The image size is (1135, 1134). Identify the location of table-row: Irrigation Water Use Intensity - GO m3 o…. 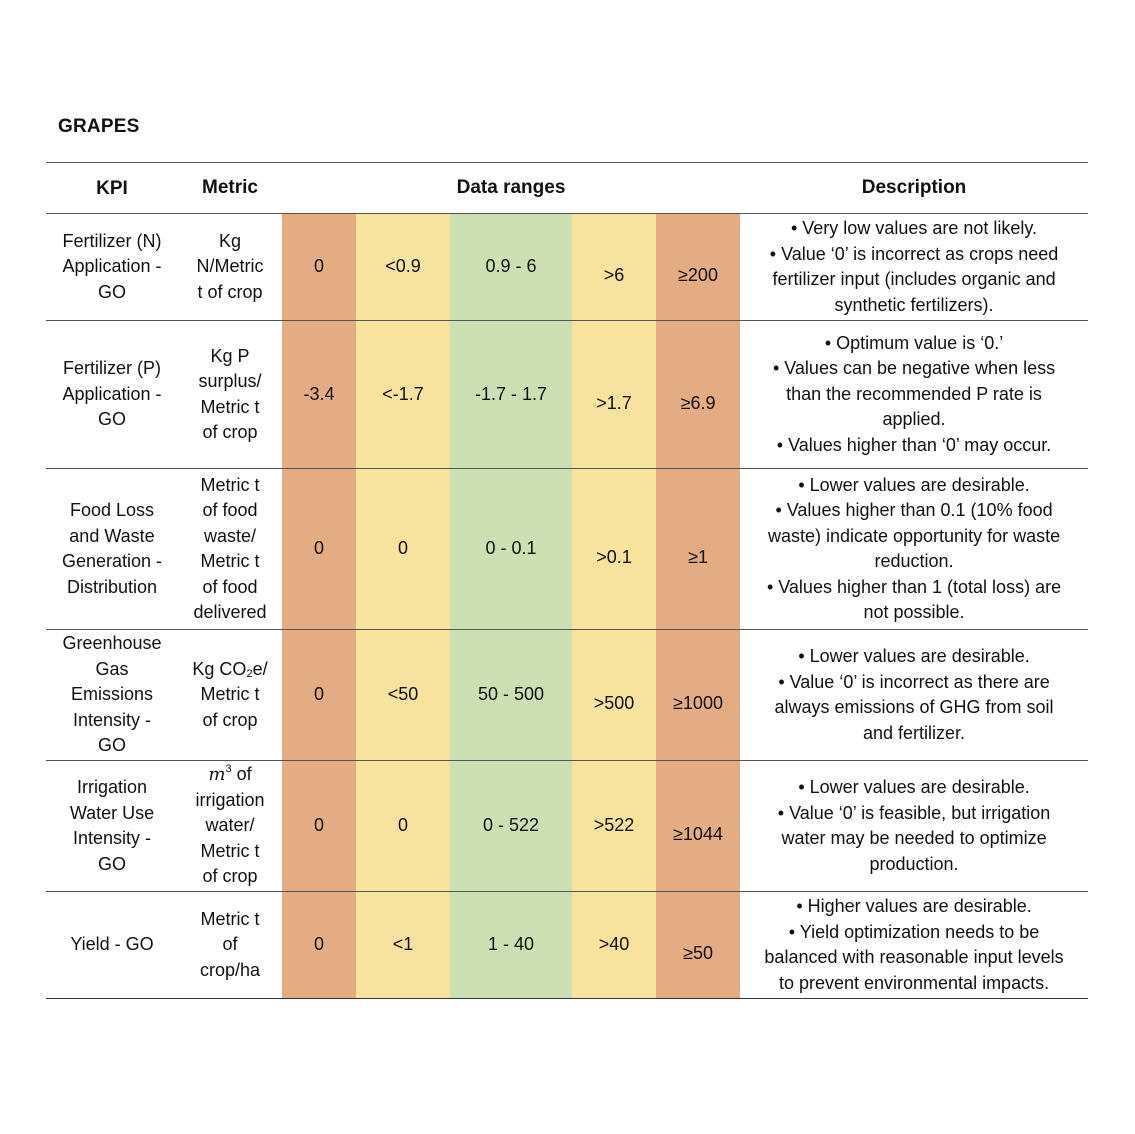
(567, 826).